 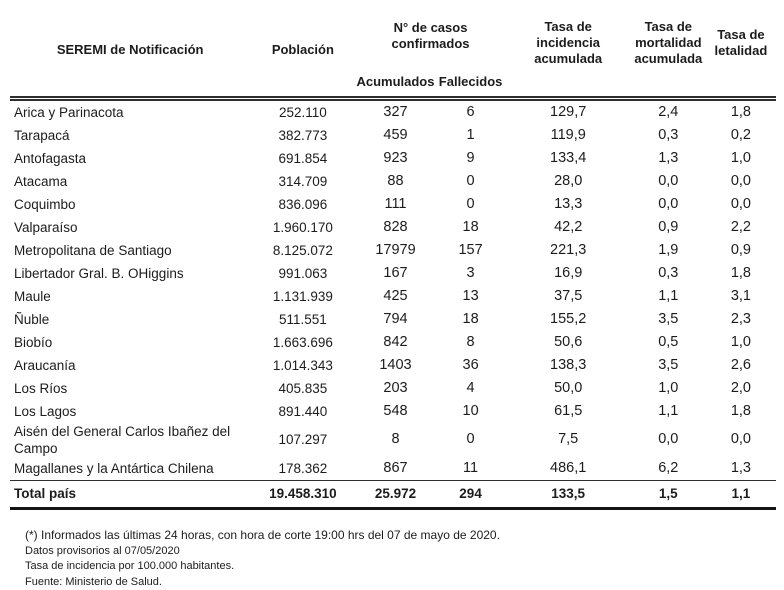 What do you see at coordinates (668, 319) in the screenshot?
I see `mortality-rate-cell: 3,5` at bounding box center [668, 319].